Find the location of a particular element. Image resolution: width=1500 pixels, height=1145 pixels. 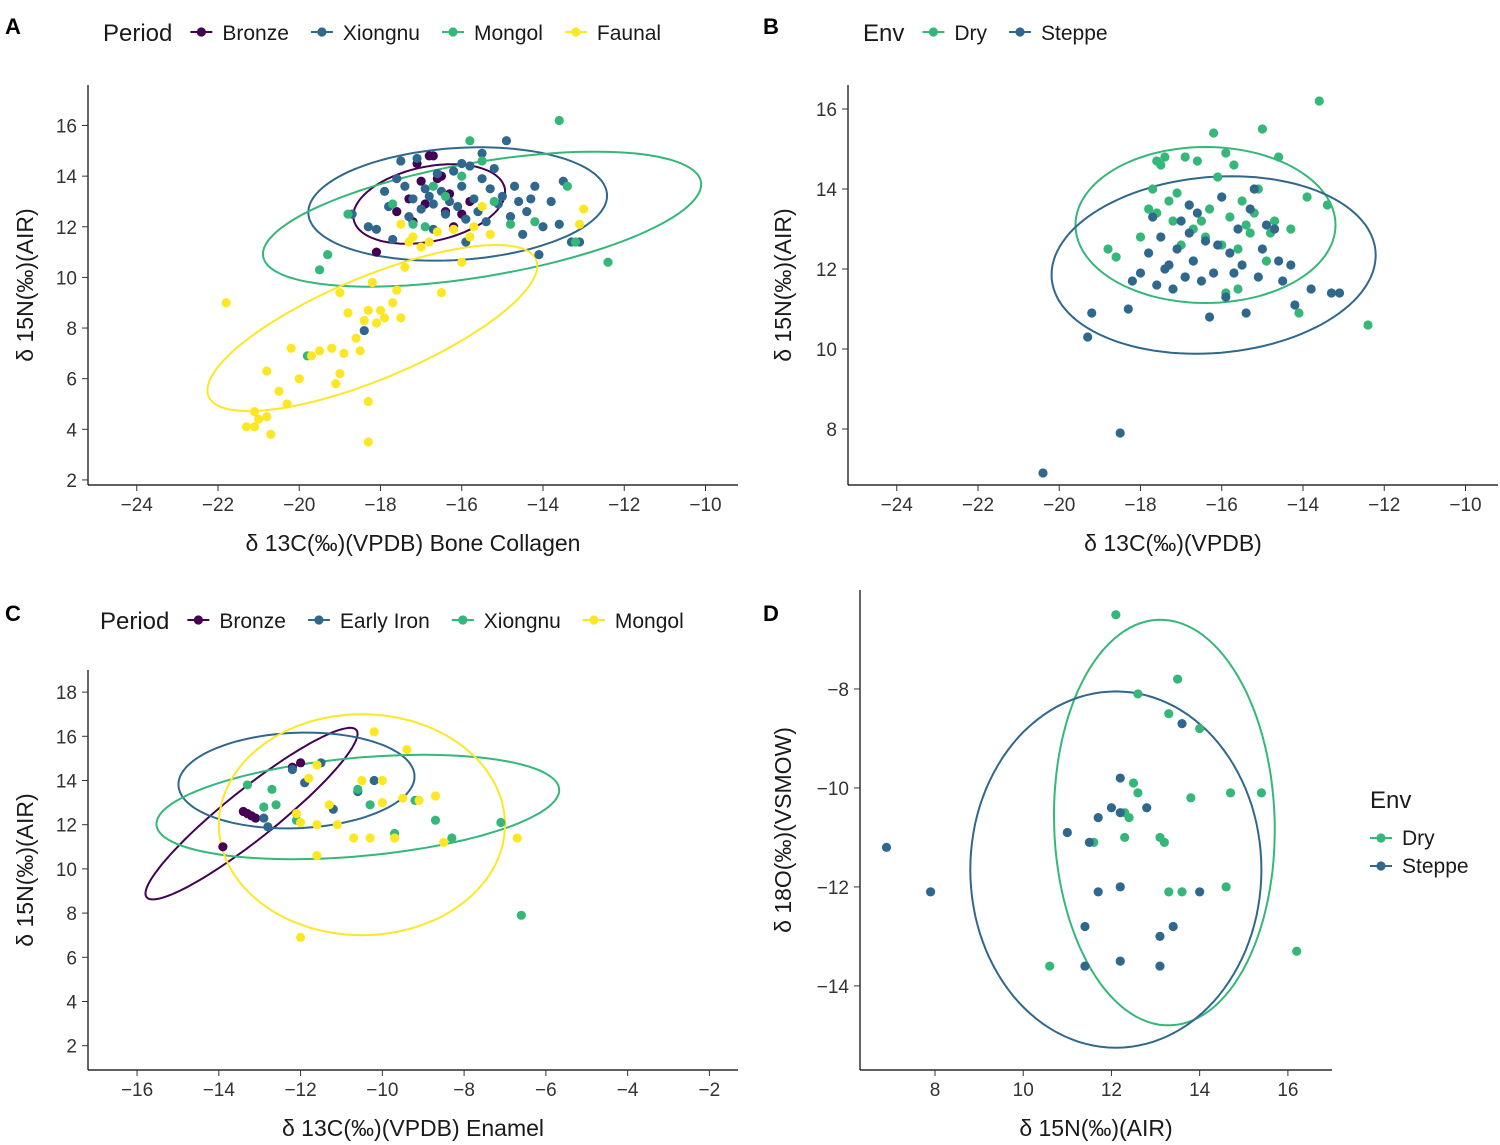

legend-item-mongol: Mongol is located at coordinates (633, 621).